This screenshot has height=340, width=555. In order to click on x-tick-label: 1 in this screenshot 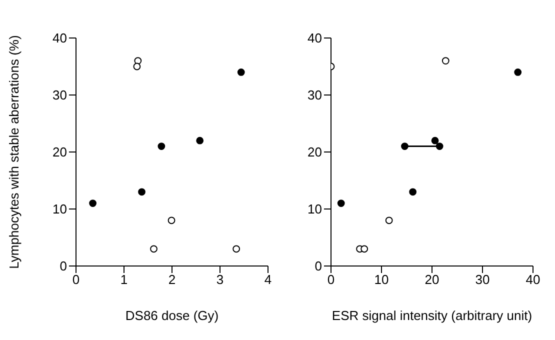, I will do `click(124, 280)`.